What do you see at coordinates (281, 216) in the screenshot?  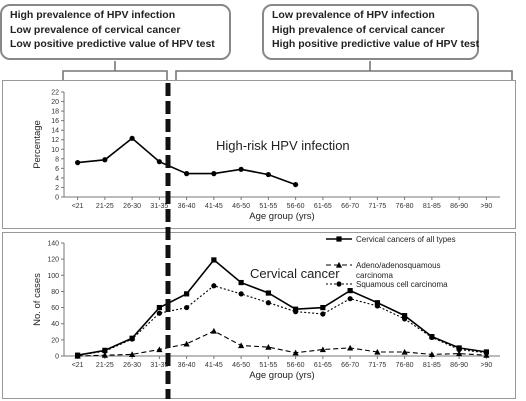 I see `x-axis-title: Age group (yrs)` at bounding box center [281, 216].